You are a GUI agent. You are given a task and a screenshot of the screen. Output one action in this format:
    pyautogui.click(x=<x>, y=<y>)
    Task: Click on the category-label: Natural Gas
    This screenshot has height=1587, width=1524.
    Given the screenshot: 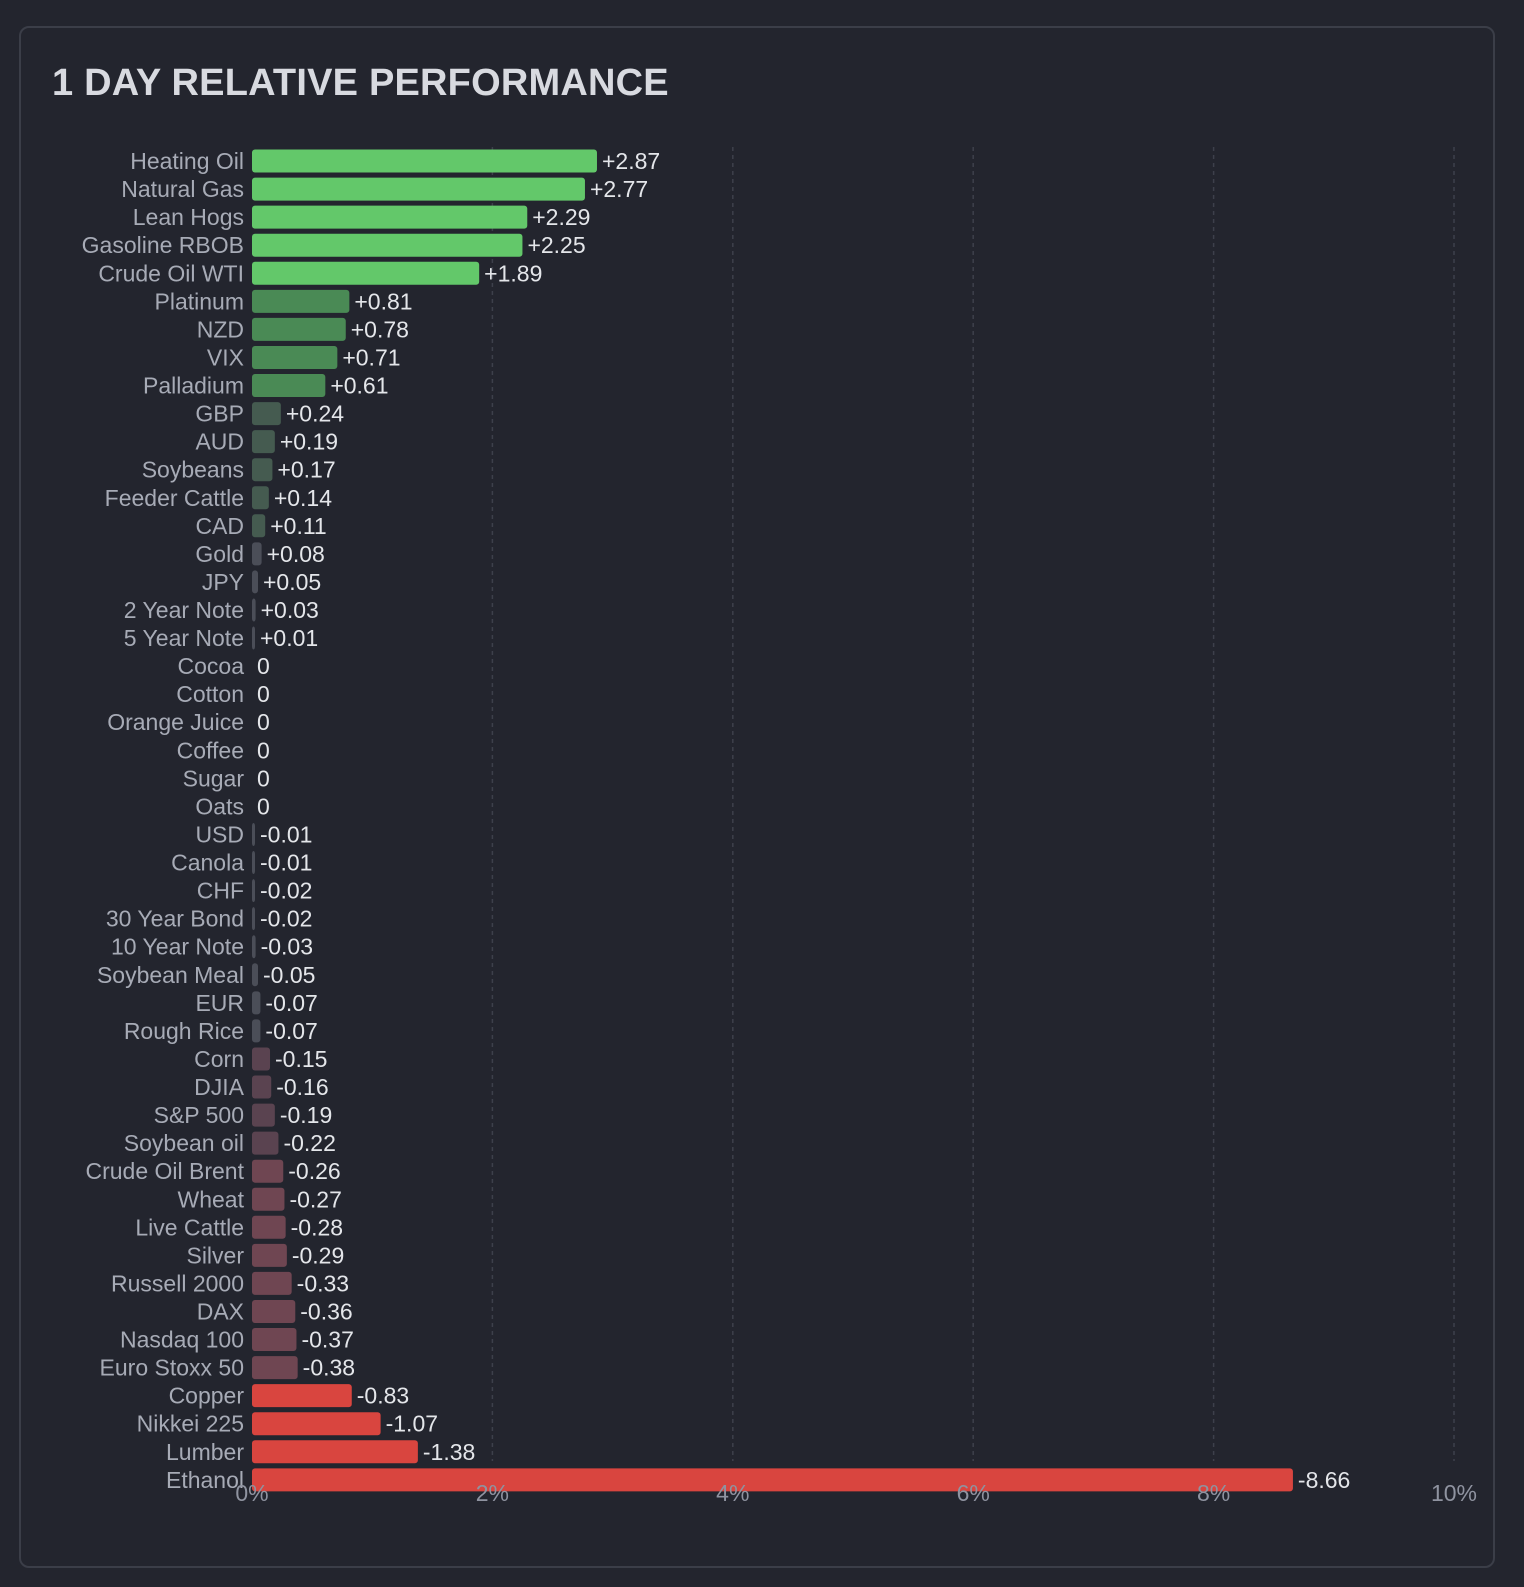 What is the action you would take?
    pyautogui.click(x=182, y=189)
    